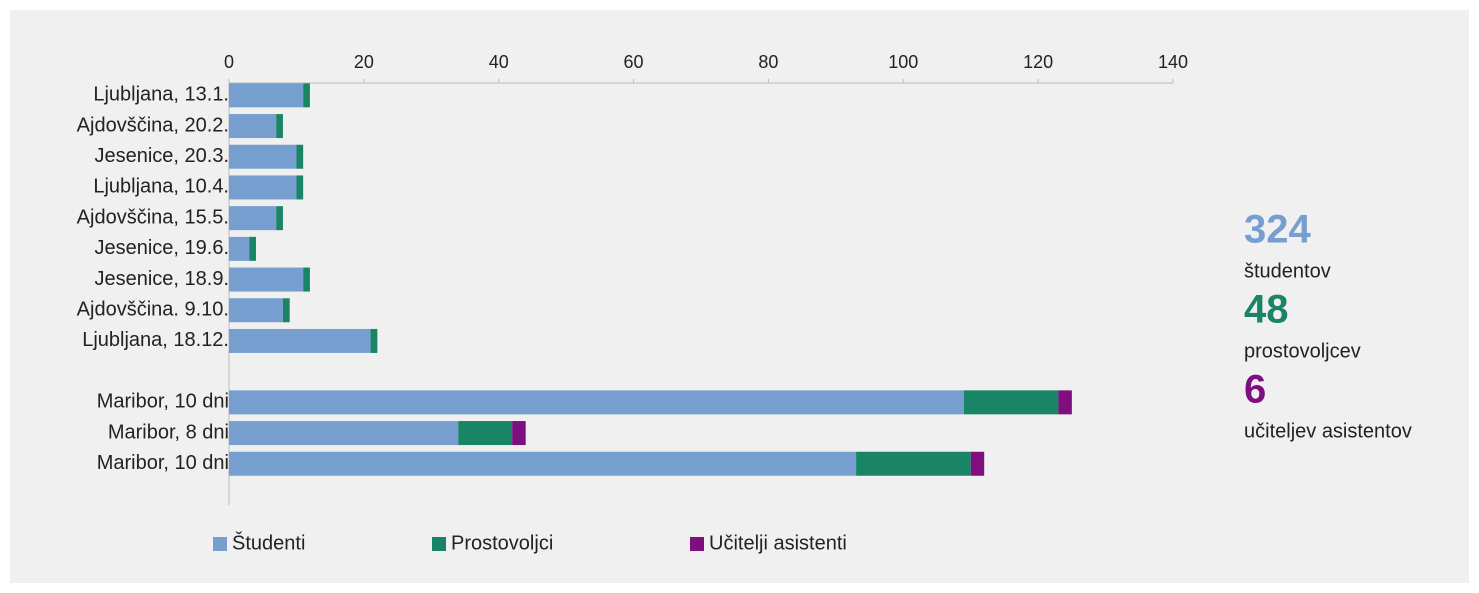  What do you see at coordinates (161, 156) in the screenshot?
I see `y-tick-label: Jesenice, 20.3.` at bounding box center [161, 156].